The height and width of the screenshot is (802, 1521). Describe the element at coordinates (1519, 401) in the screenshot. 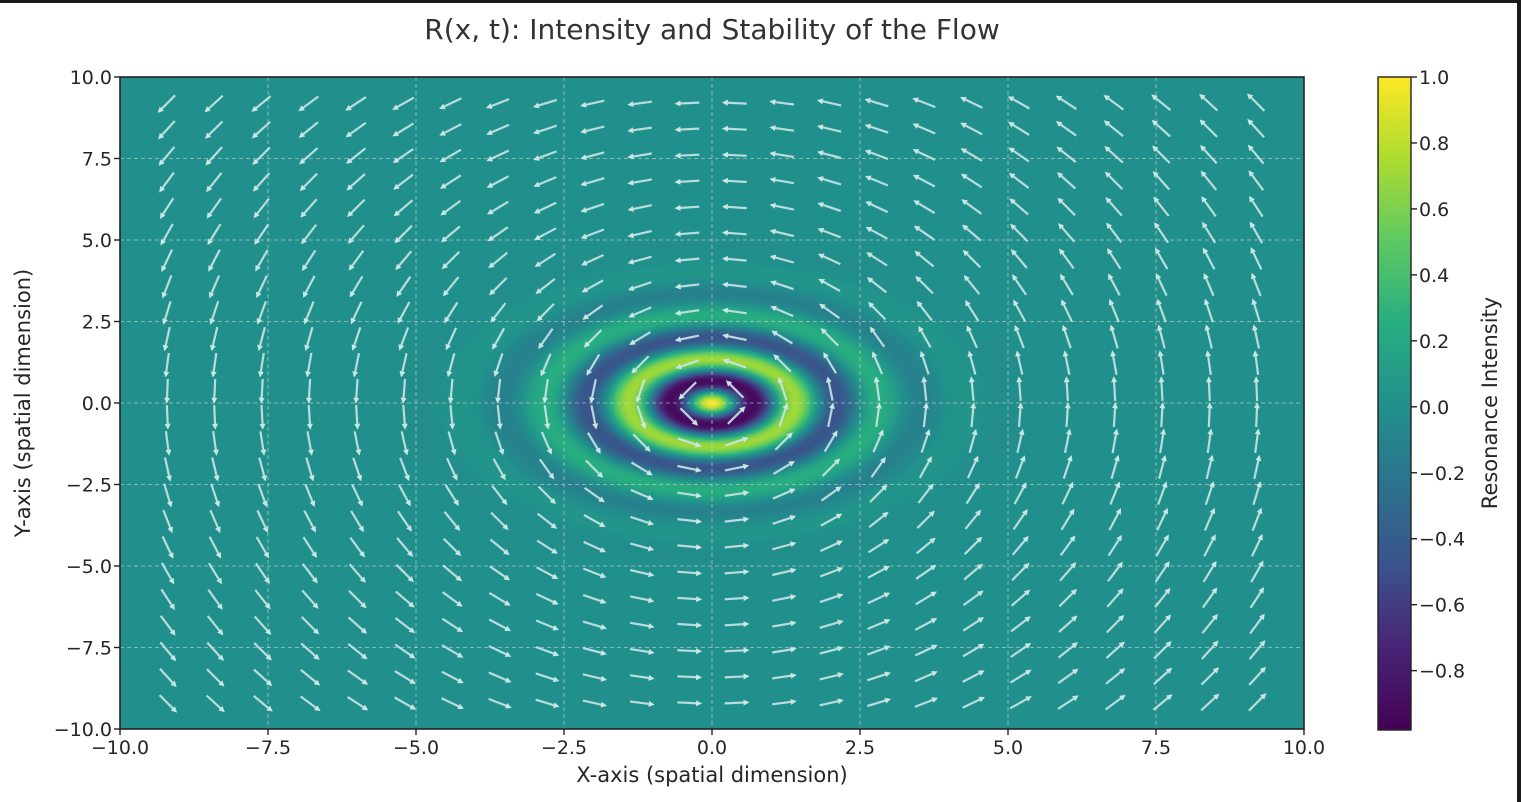

I see `frame-right-edge` at that location.